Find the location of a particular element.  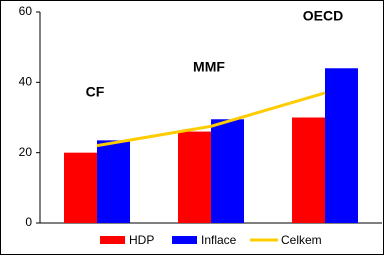

y-tick-label: 0 is located at coordinates (28, 222).